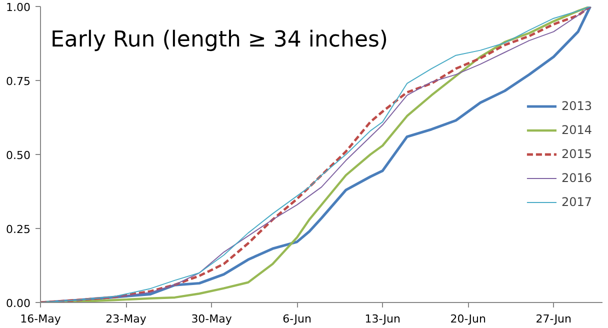 The height and width of the screenshot is (328, 608). I want to click on x-tick-label: 13-Jun, so click(382, 319).